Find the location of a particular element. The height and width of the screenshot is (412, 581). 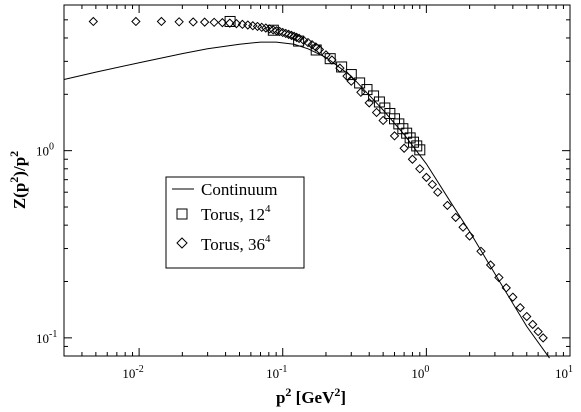

legend-box is located at coordinates (235, 222).